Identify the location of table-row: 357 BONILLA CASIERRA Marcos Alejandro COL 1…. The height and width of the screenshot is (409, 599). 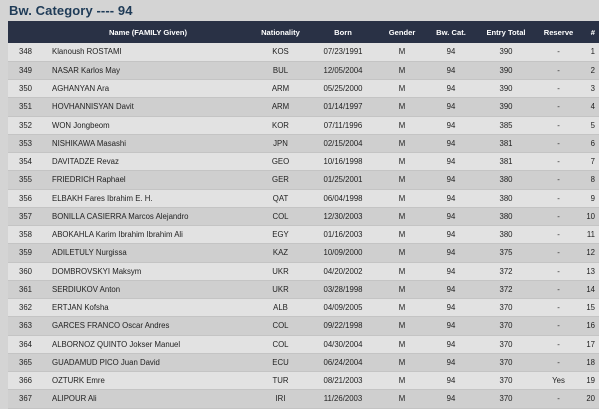
(303, 217).